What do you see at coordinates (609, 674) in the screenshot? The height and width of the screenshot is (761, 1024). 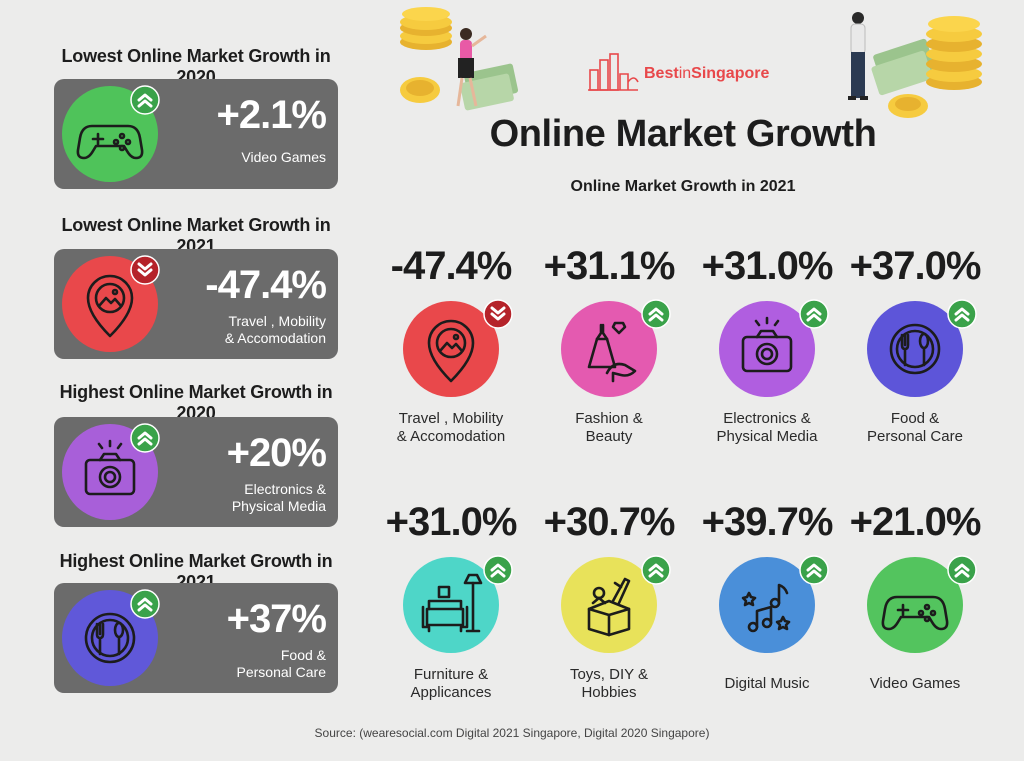 I see `category-label-line: Toys, DIY &` at bounding box center [609, 674].